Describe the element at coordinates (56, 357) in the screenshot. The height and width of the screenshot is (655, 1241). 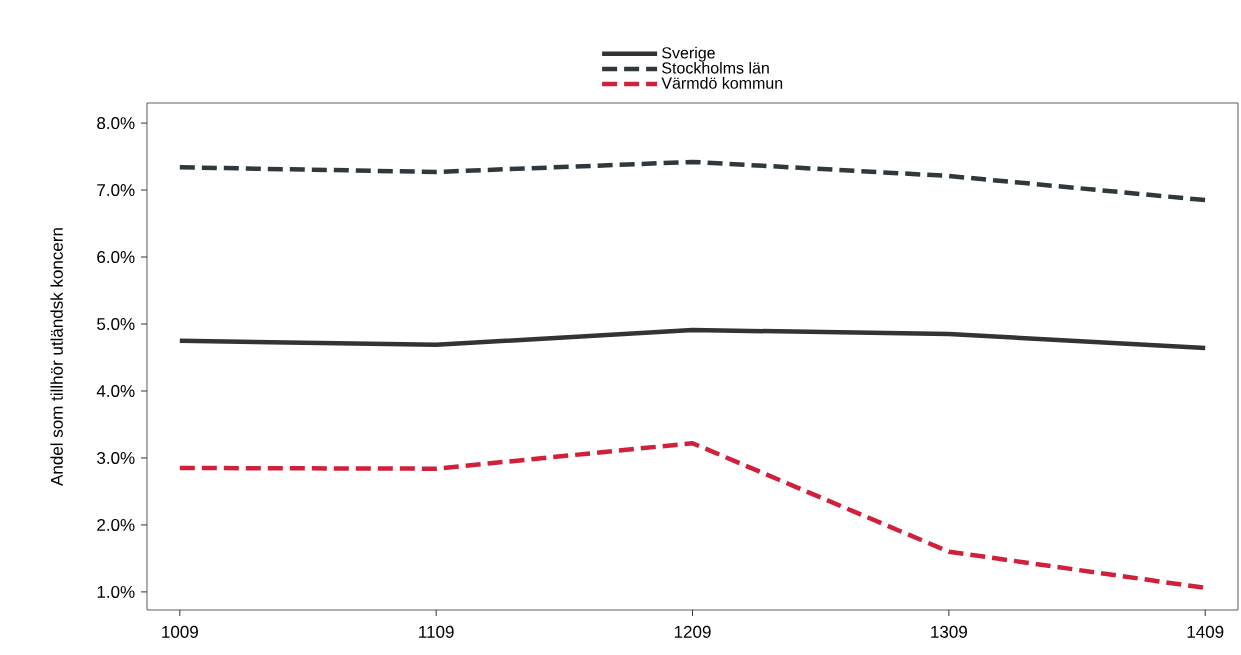
I see `y-axis-title: Andel som tillhör utländsk koncern` at that location.